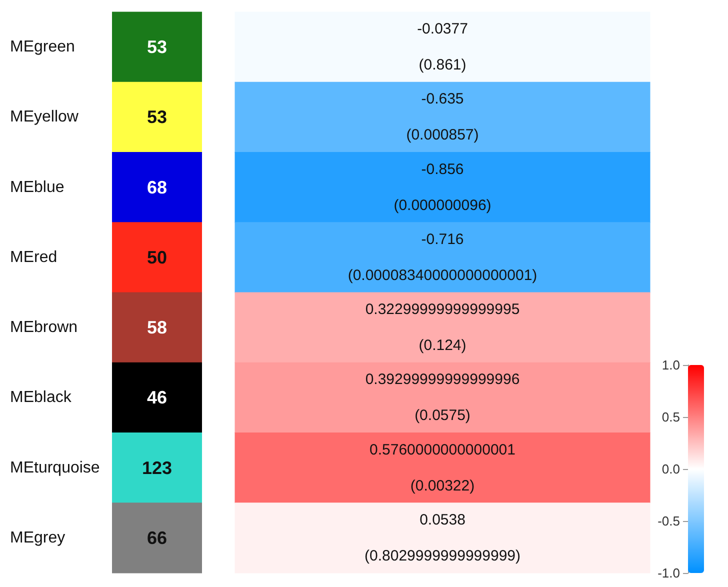  Describe the element at coordinates (671, 469) in the screenshot. I see `color-bar-label: 0.0` at that location.